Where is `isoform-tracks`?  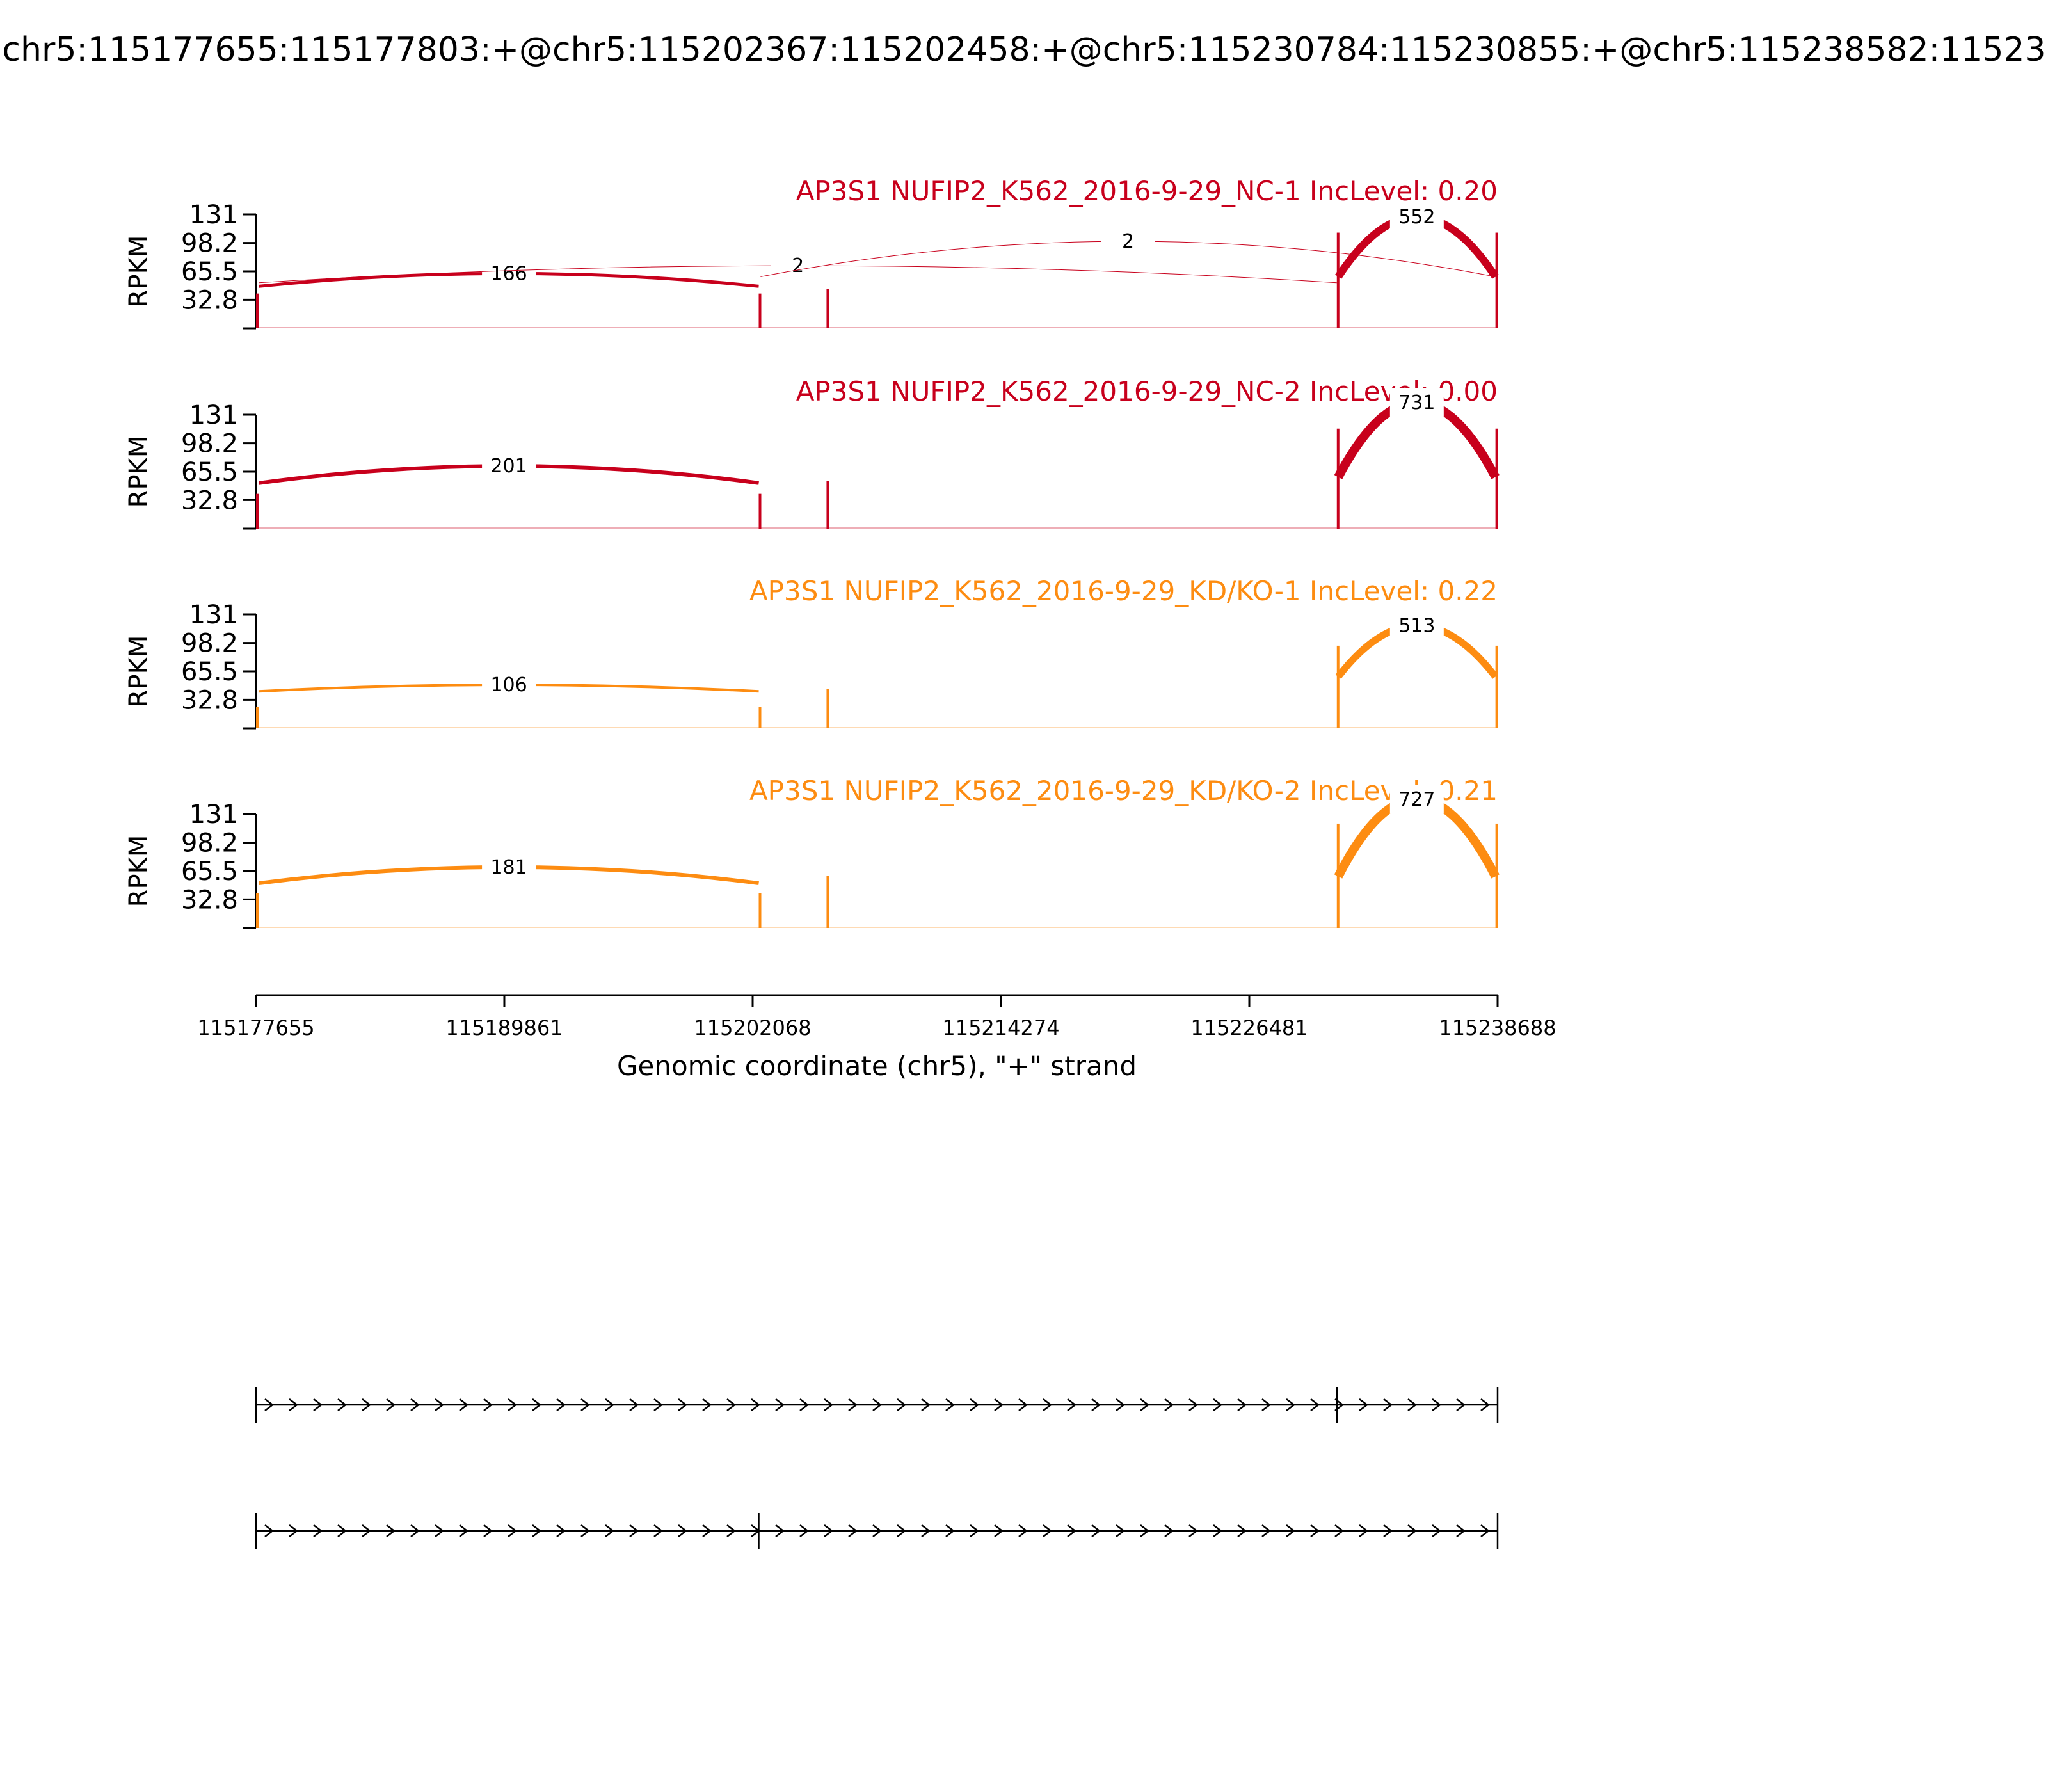
isoform-tracks is located at coordinates (877, 1468).